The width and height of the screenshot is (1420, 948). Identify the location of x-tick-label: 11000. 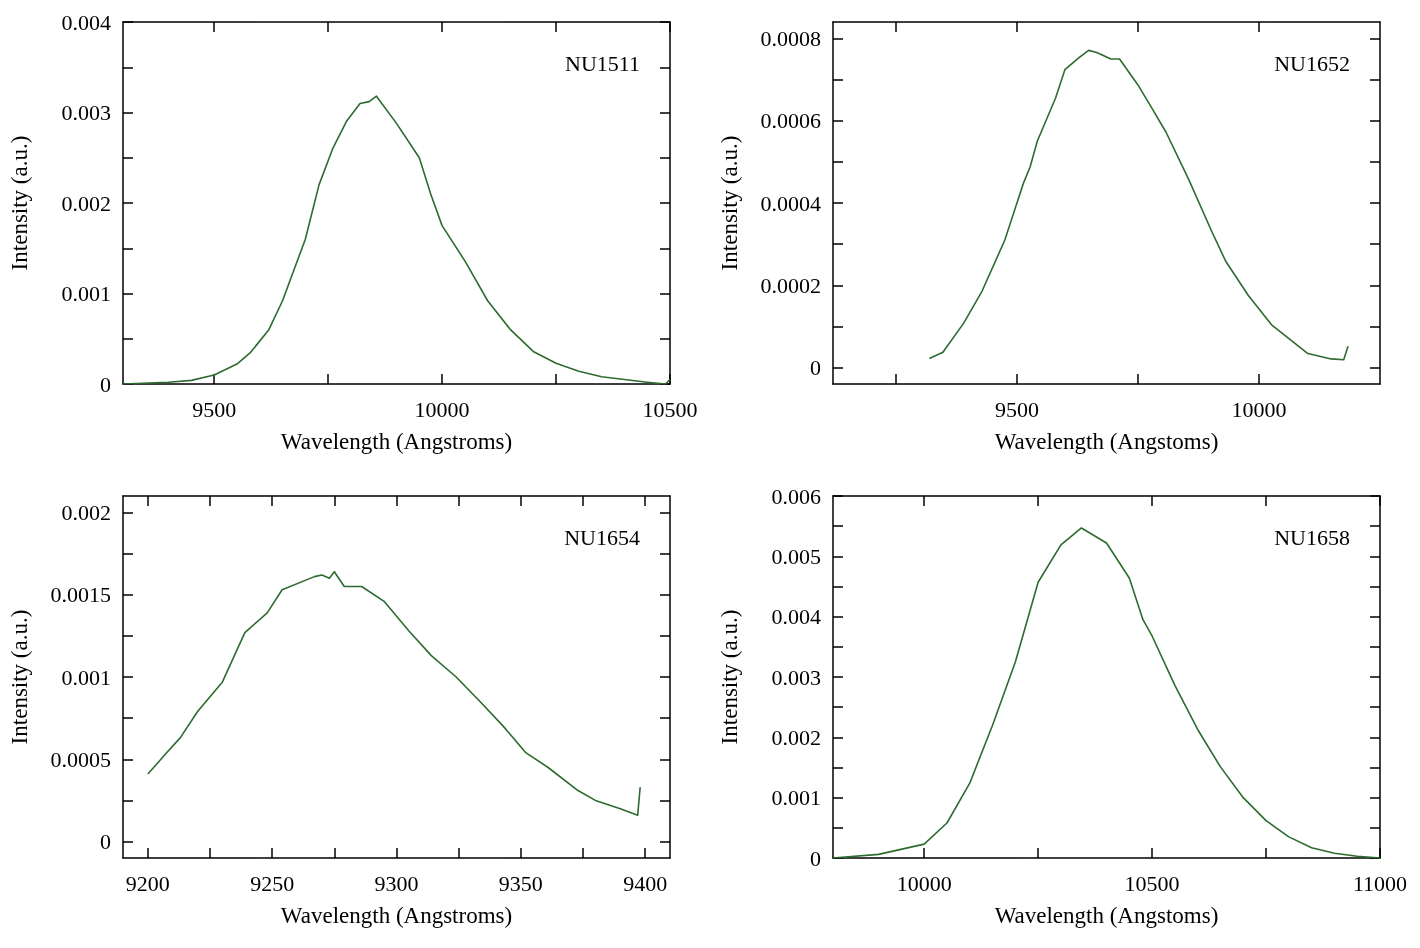
(1380, 883).